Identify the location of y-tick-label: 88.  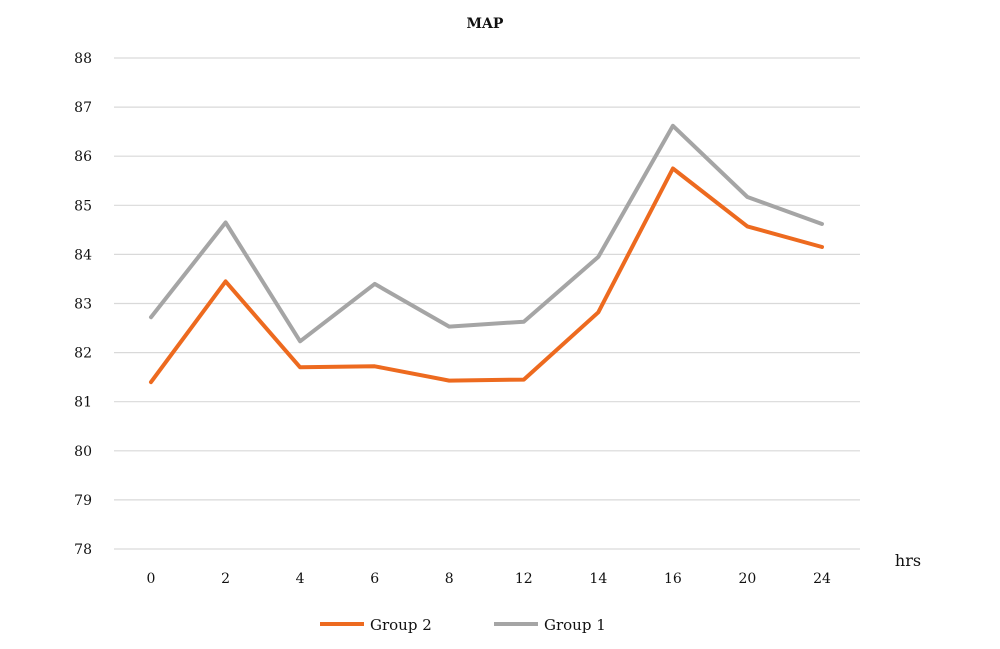
(83, 59).